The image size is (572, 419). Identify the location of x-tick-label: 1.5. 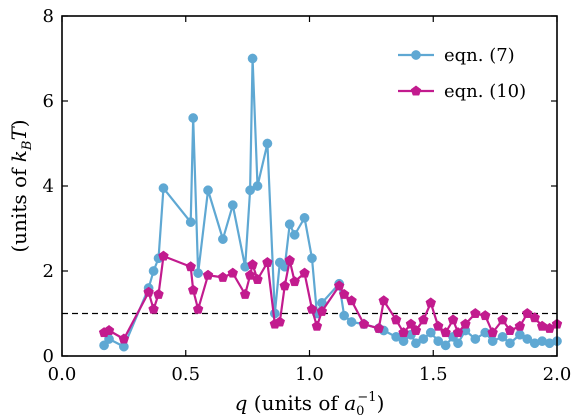
(433, 374).